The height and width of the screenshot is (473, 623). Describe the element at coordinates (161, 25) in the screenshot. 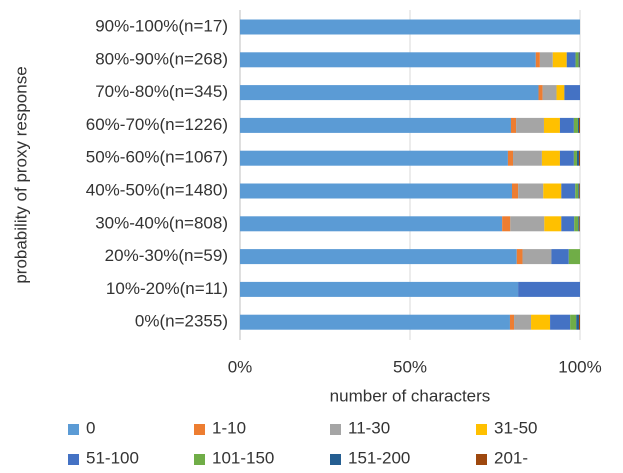

I see `y-tick-label: 90%-100%(n=17)` at that location.